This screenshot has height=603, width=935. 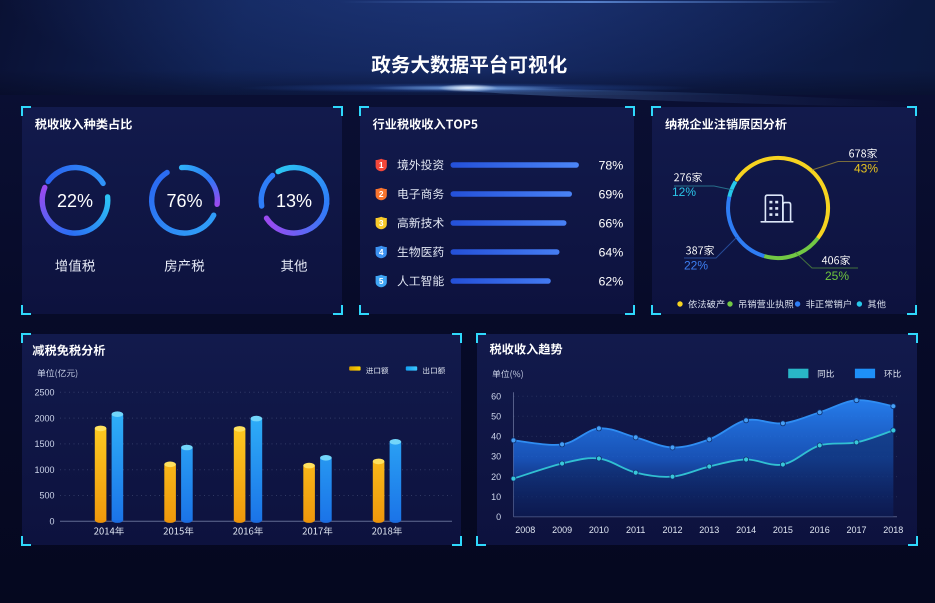 I want to click on svg-text: 2008, so click(x=525, y=530).